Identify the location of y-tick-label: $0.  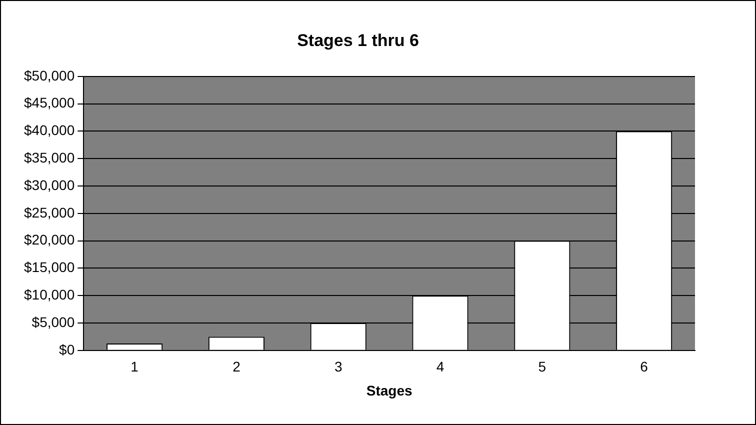
(67, 349).